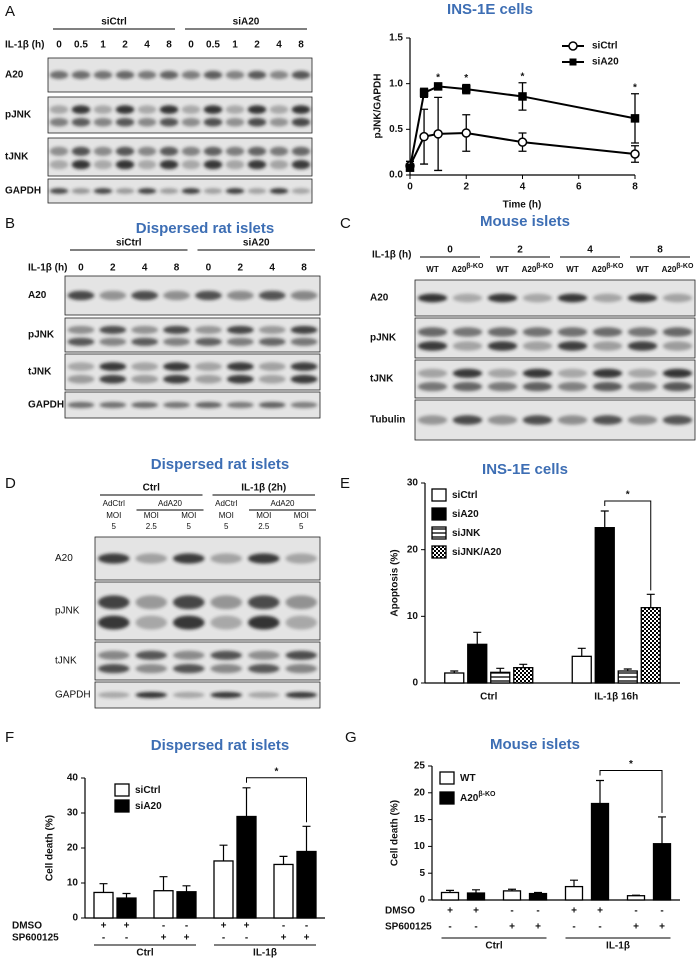 The height and width of the screenshot is (958, 700). I want to click on x-tick-label: 8, so click(635, 187).